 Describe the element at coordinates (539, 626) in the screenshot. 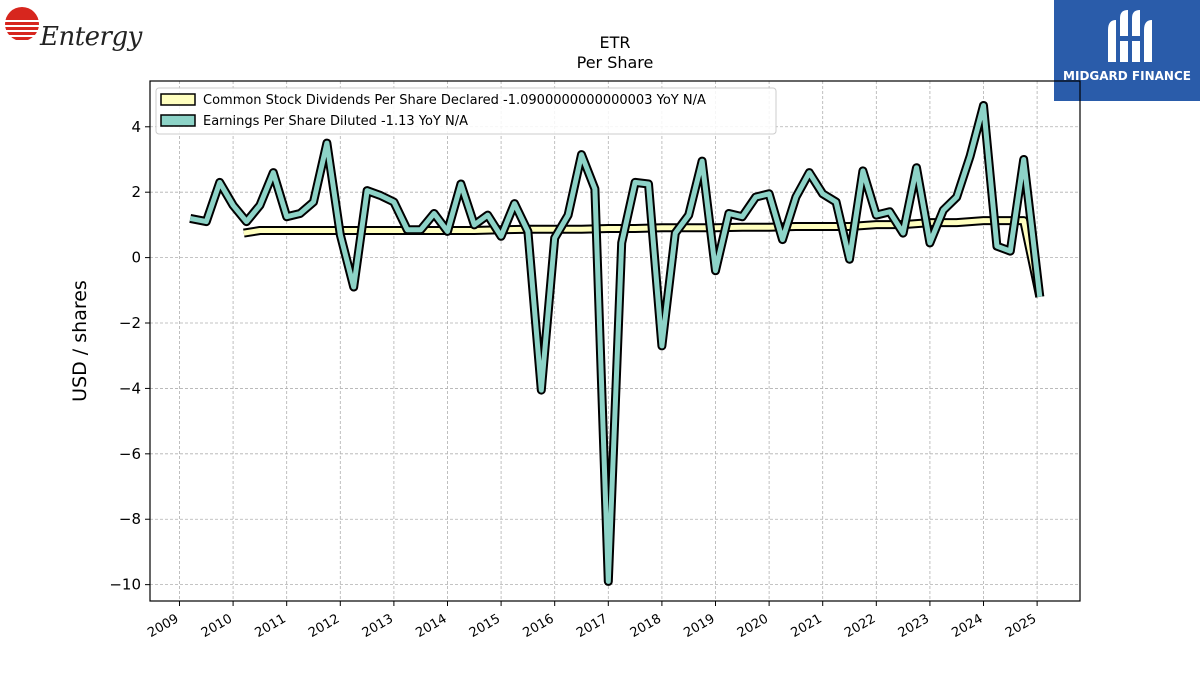

I see `x-tick-label: 2016` at that location.